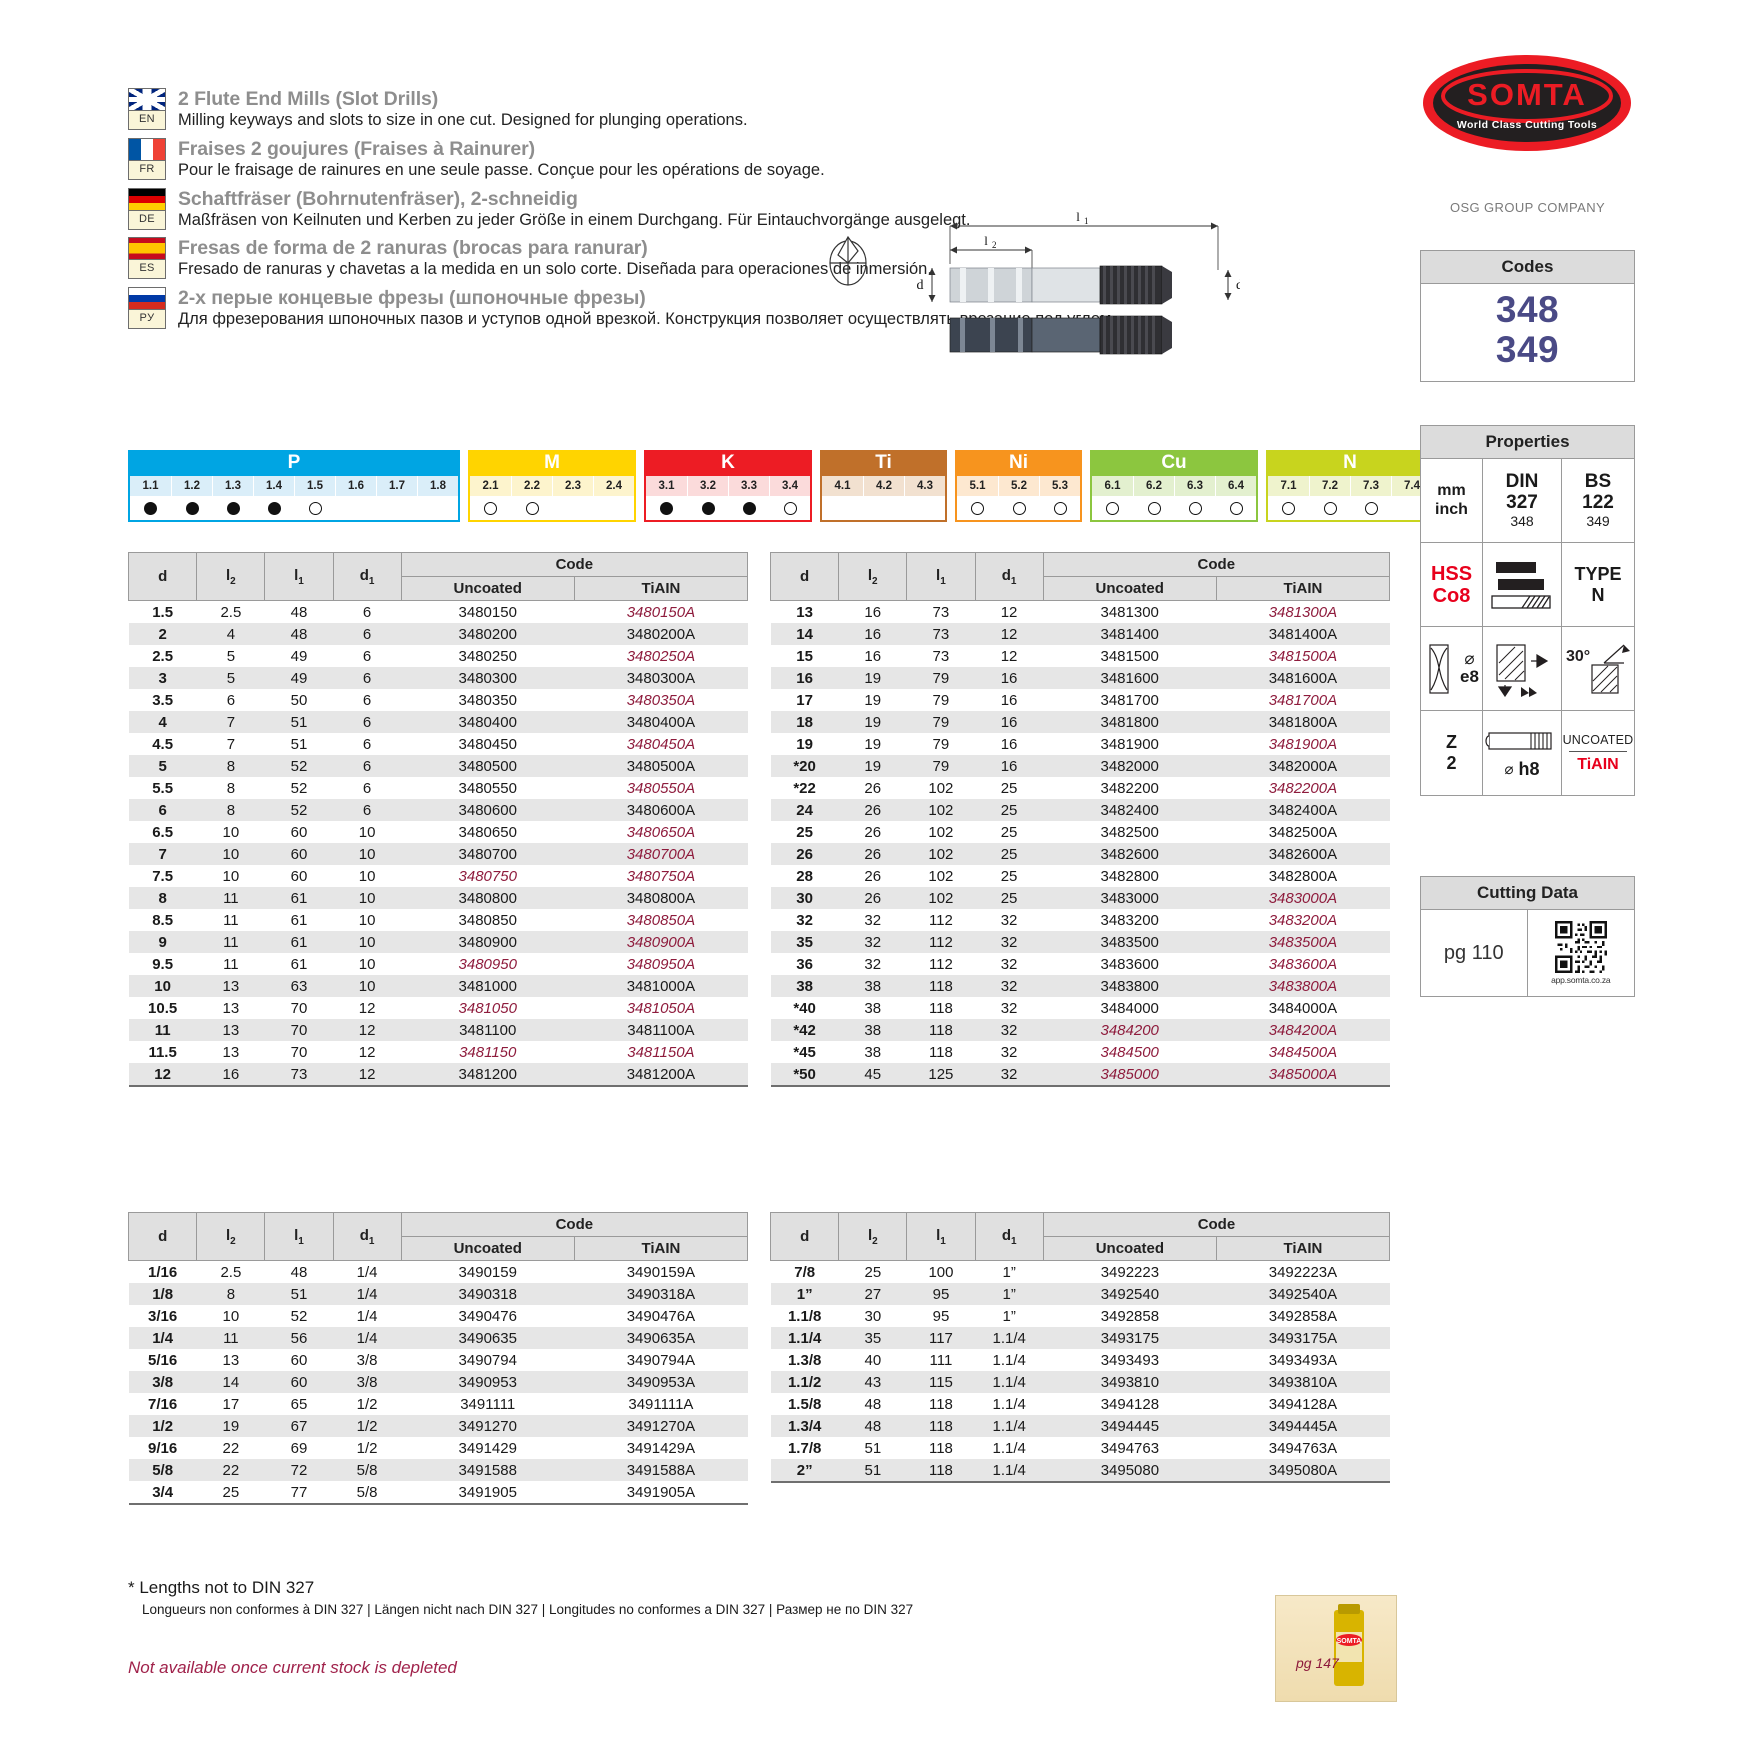 The height and width of the screenshot is (1756, 1756). What do you see at coordinates (1080, 920) in the screenshot?
I see `table-row: 32 32 112 32 3483200 3483200A` at bounding box center [1080, 920].